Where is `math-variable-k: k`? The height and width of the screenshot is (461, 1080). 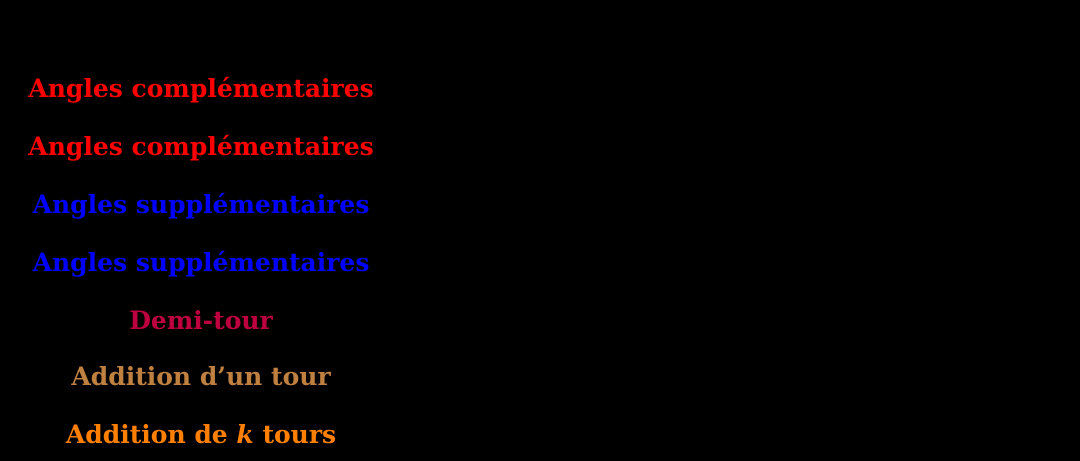
math-variable-k: k is located at coordinates (245, 434).